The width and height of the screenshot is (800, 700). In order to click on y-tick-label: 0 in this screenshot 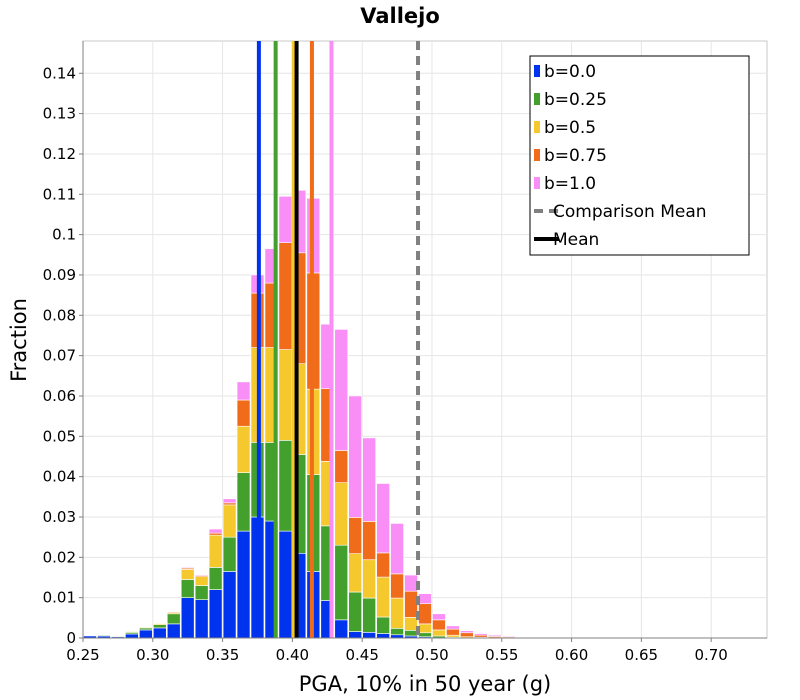, I will do `click(71, 638)`.